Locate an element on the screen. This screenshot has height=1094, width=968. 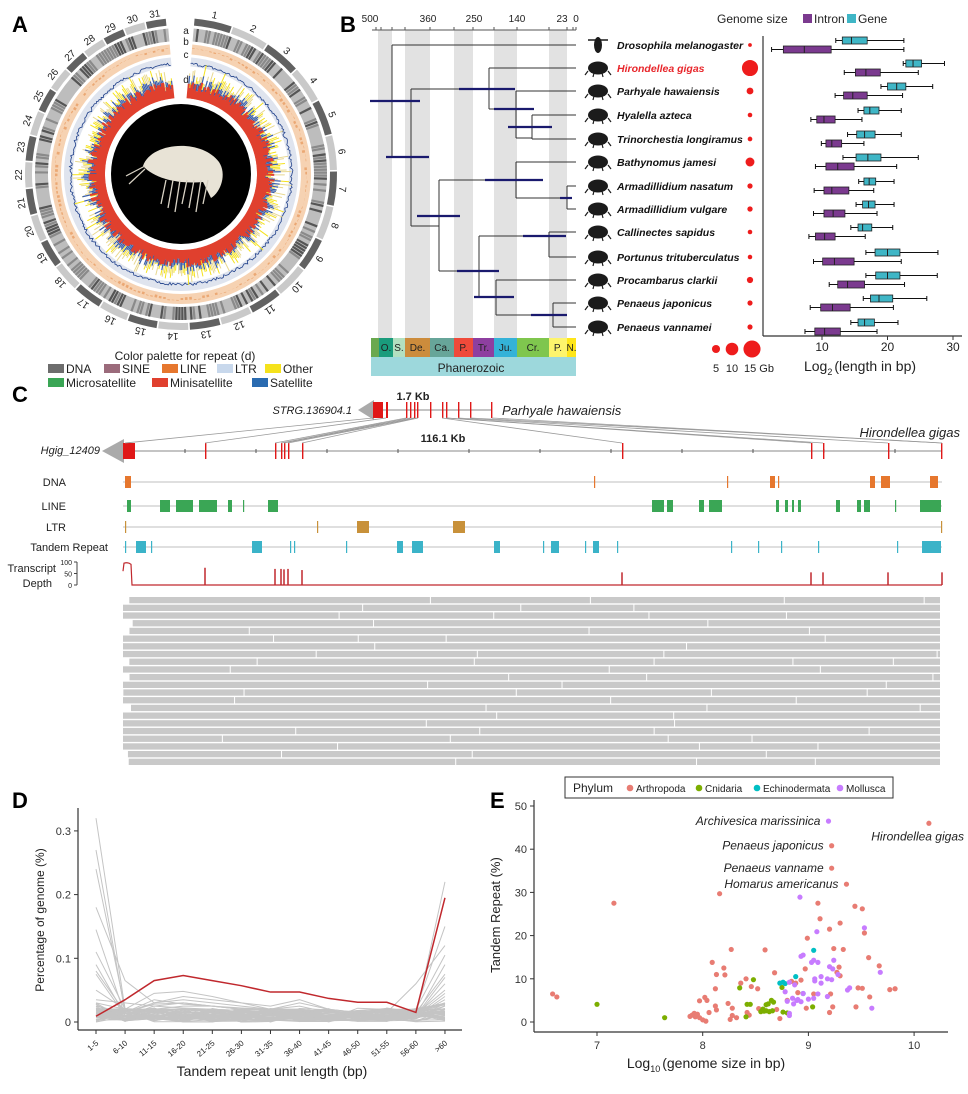
legend-dot-mollusca is located at coordinates (840, 788).